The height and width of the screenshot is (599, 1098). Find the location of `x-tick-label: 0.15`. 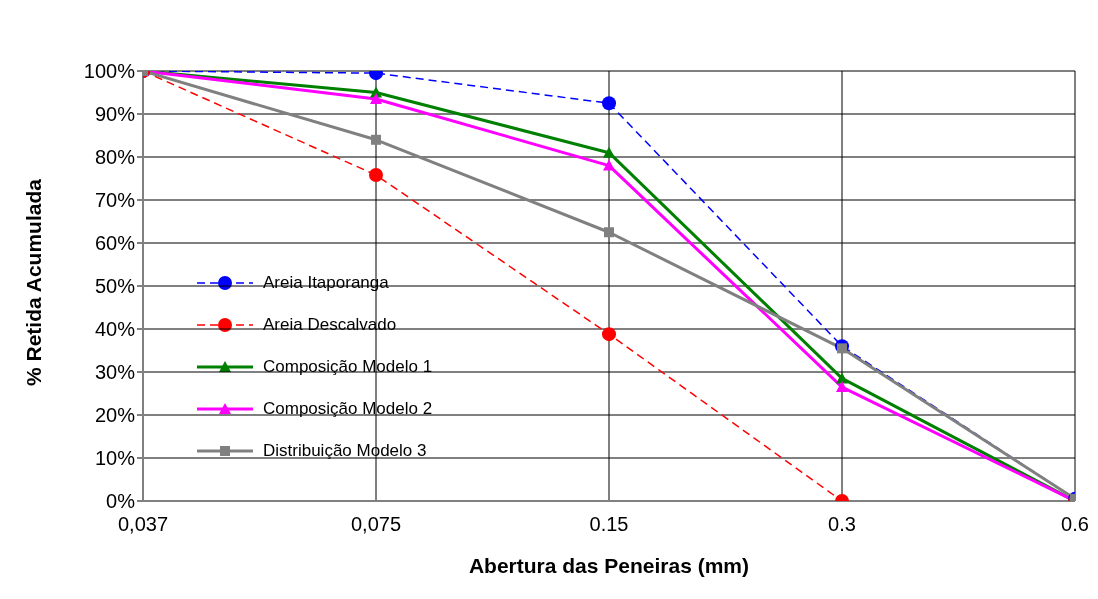

x-tick-label: 0.15 is located at coordinates (609, 524).